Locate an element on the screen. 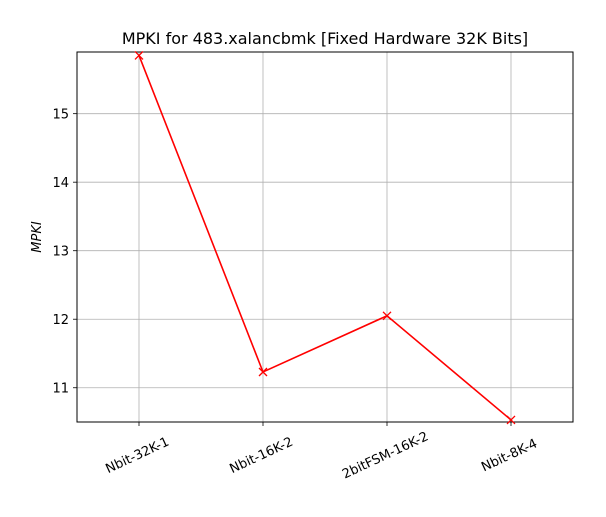 This screenshot has height=517, width=606. x-tick-label: 2bitFSM-16K-2 is located at coordinates (385, 455).